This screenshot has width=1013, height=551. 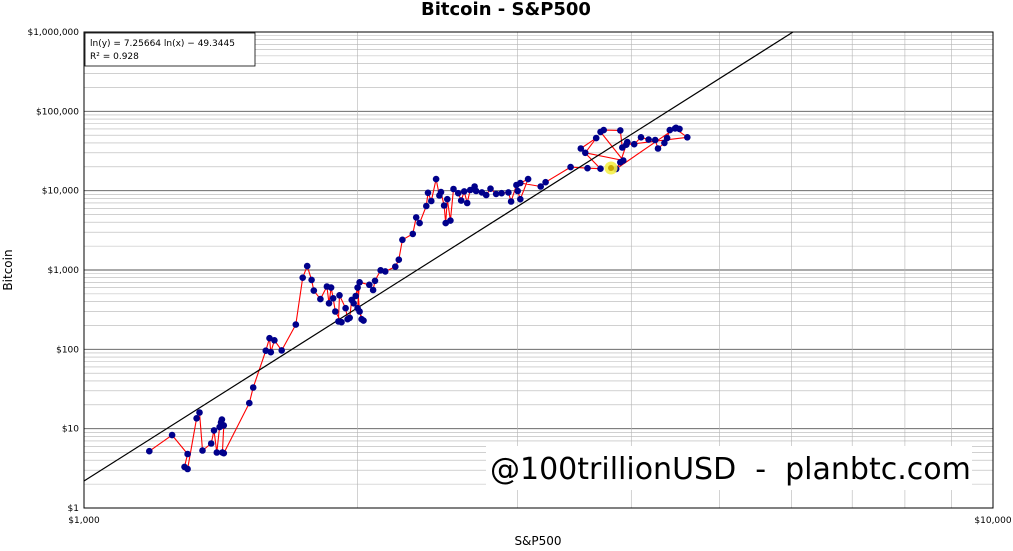 I want to click on x-tick-label: $1,000, so click(x=84, y=521).